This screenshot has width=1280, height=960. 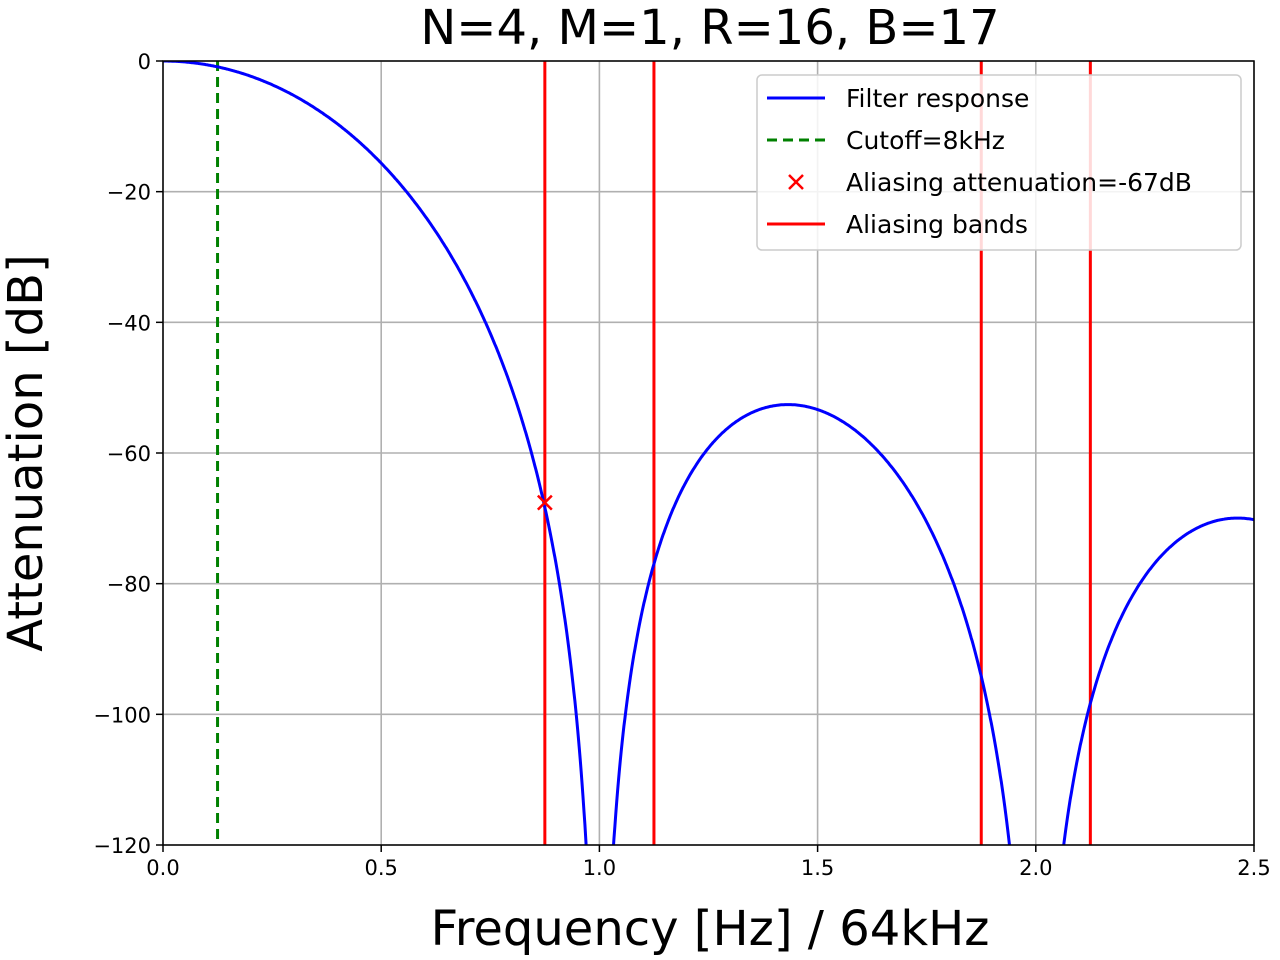 What do you see at coordinates (129, 585) in the screenshot?
I see `y-tick-label: −80` at bounding box center [129, 585].